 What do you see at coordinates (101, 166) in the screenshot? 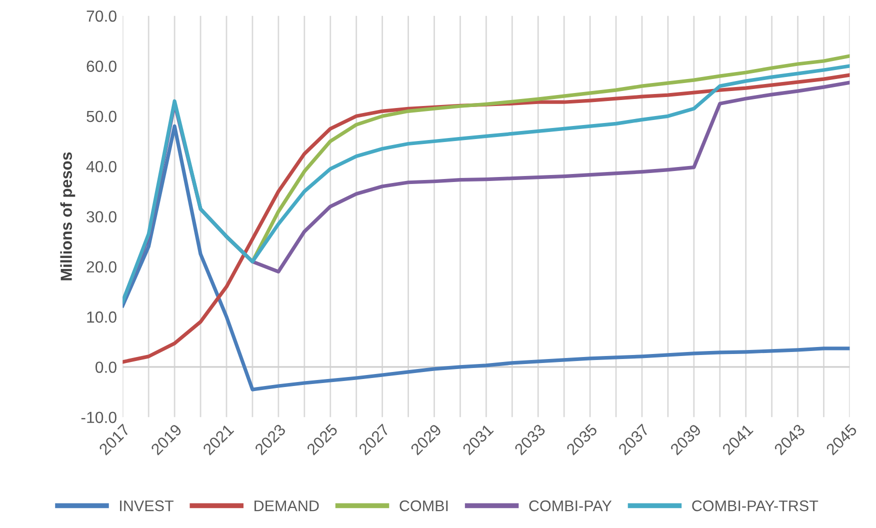
I see `y-tick-label: 40.0` at bounding box center [101, 166].